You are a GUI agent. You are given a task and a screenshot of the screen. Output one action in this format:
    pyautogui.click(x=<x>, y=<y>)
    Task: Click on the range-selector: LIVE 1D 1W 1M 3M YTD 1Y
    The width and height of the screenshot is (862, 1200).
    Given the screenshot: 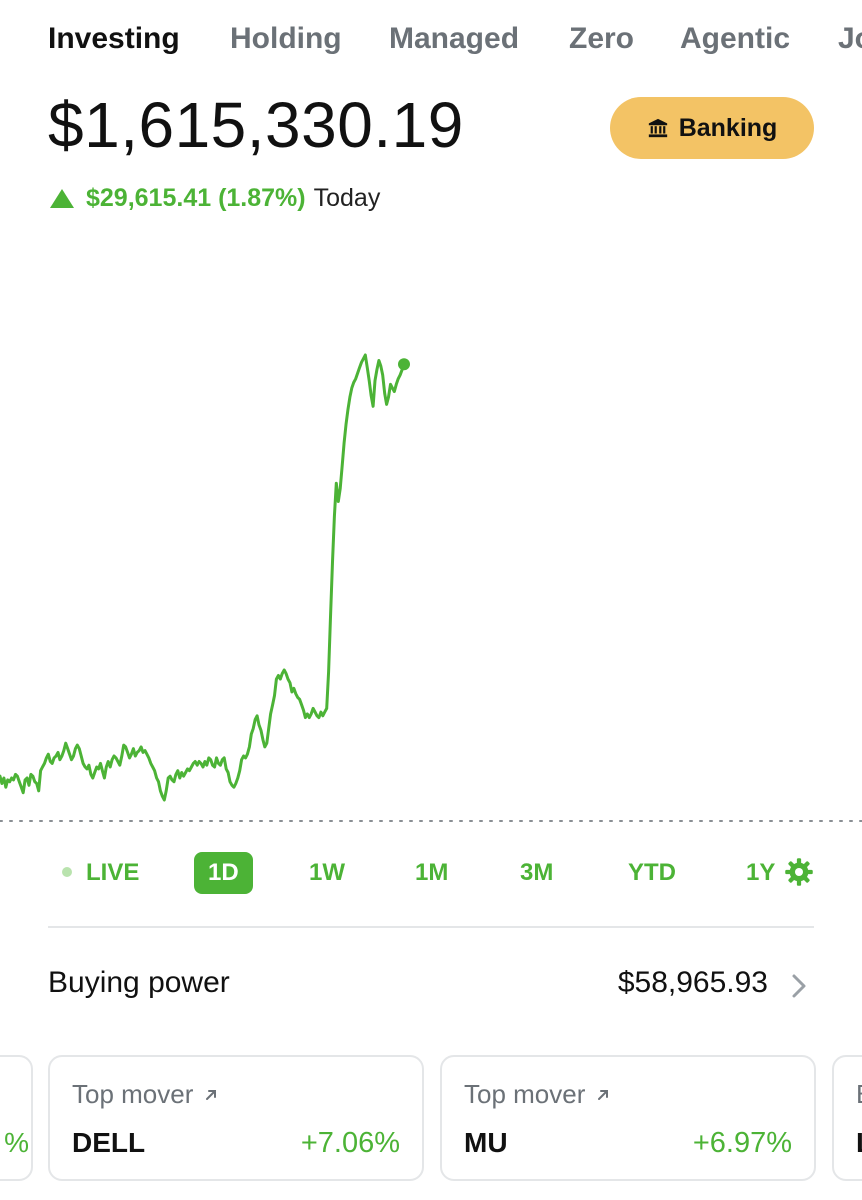 What is the action you would take?
    pyautogui.click(x=431, y=874)
    